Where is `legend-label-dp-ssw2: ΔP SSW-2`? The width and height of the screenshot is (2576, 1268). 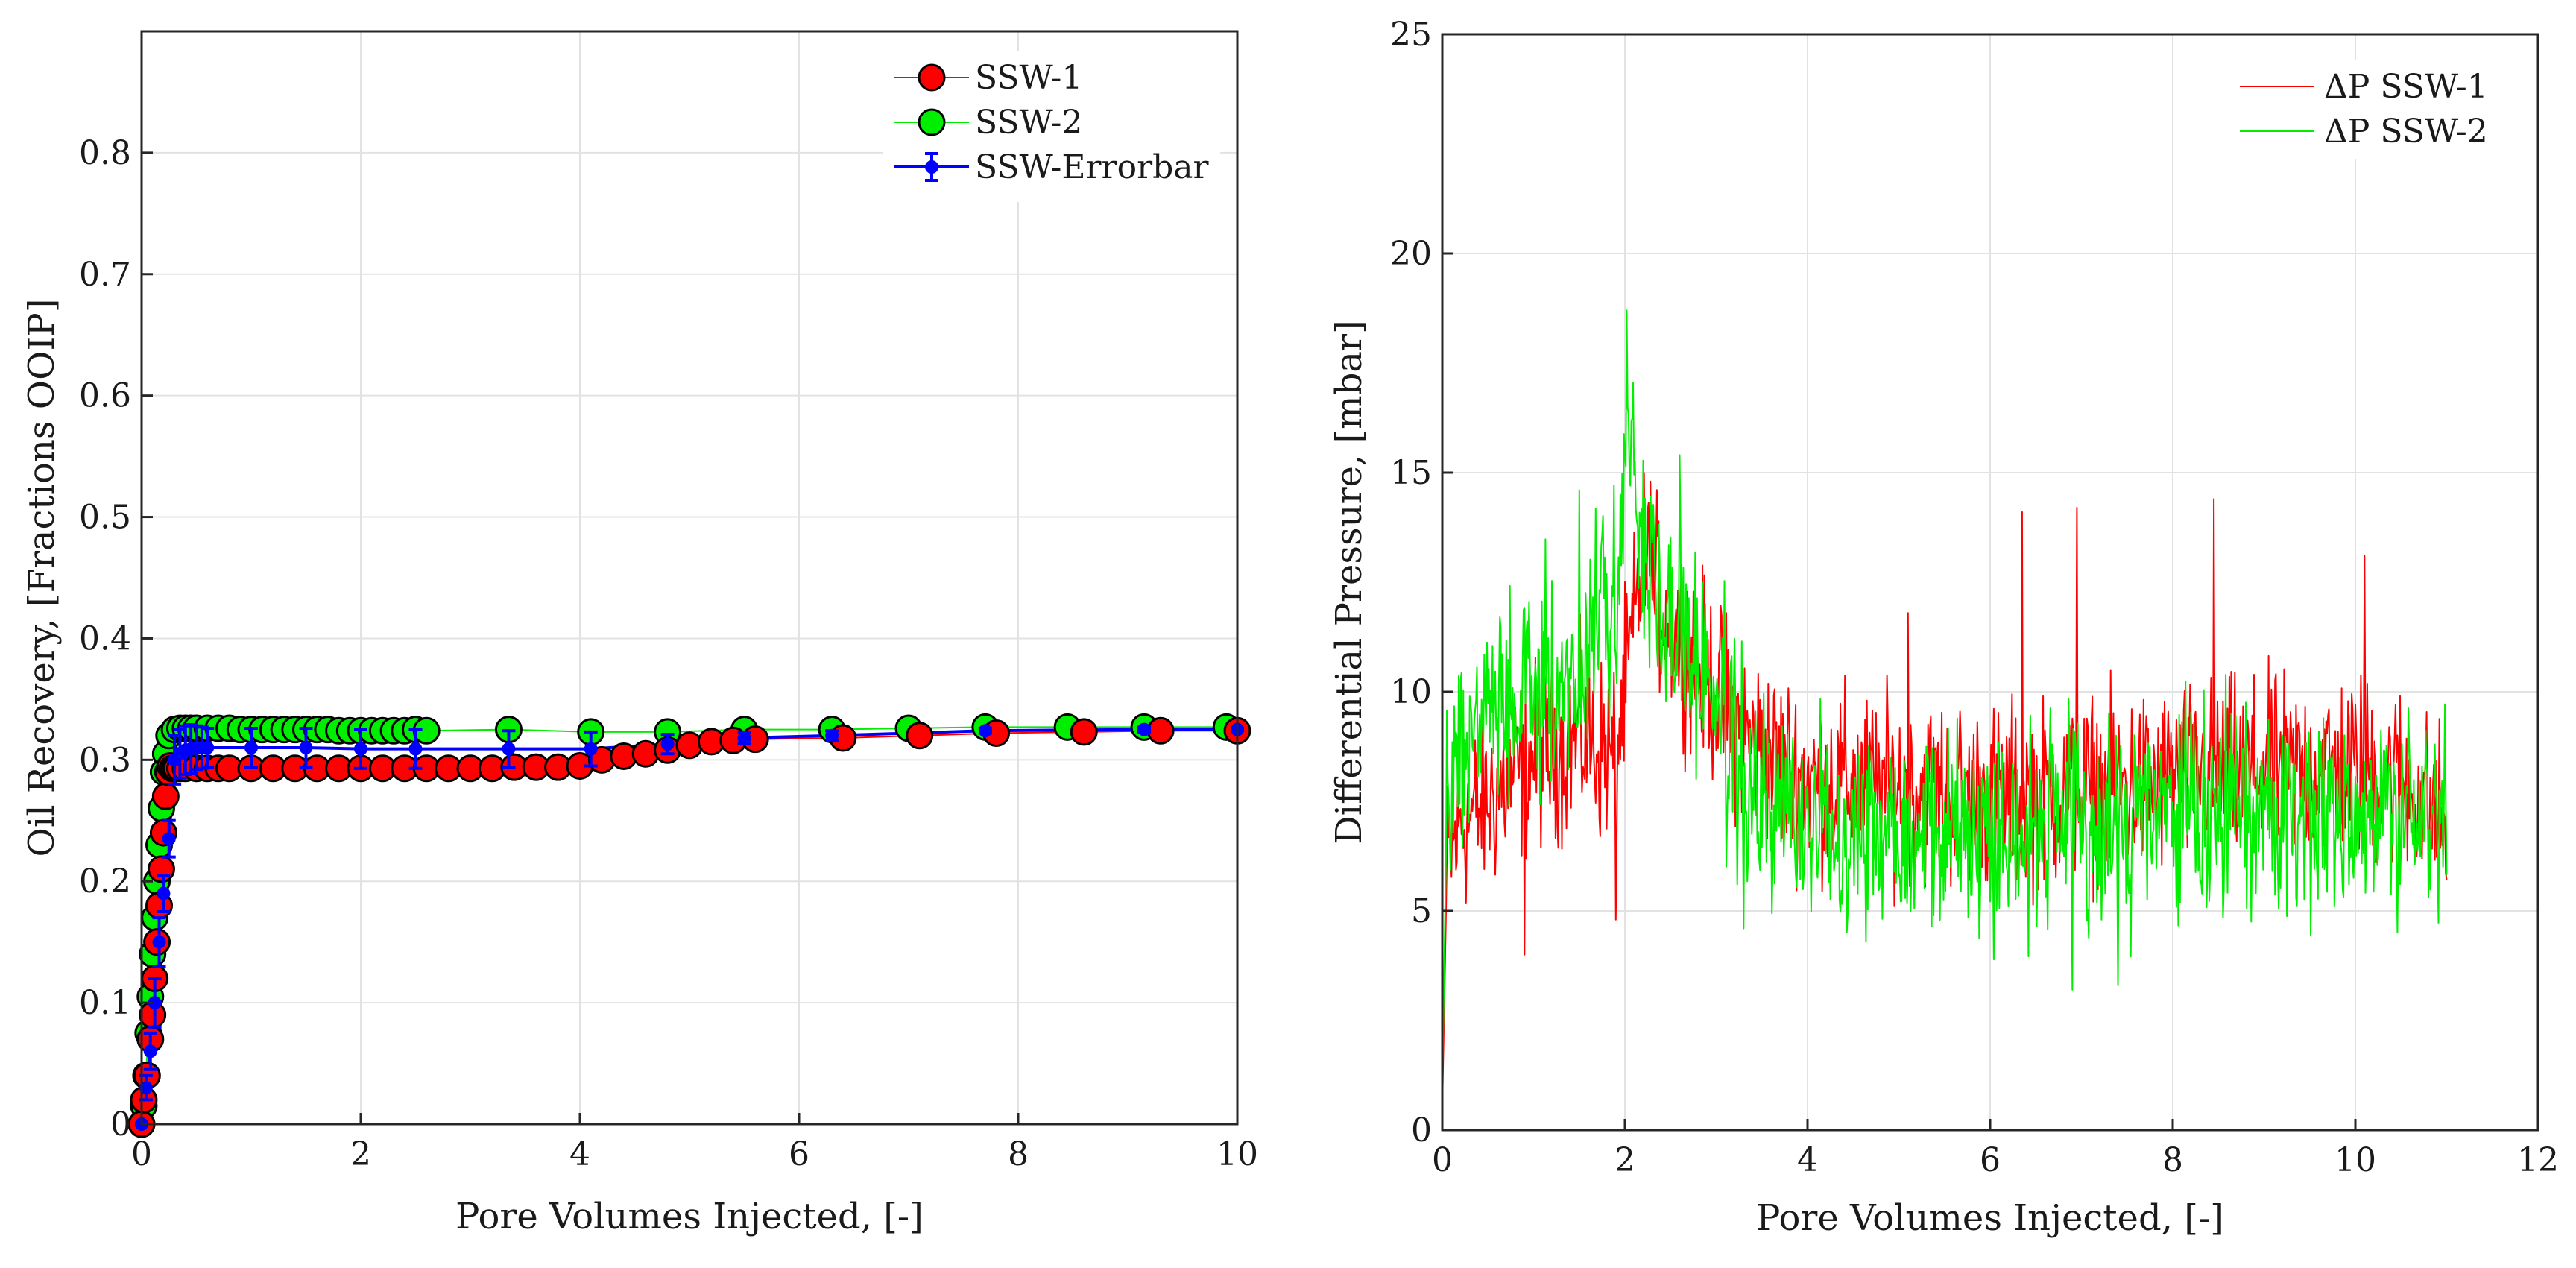
legend-label-dp-ssw2: ΔP SSW-2 is located at coordinates (2406, 132).